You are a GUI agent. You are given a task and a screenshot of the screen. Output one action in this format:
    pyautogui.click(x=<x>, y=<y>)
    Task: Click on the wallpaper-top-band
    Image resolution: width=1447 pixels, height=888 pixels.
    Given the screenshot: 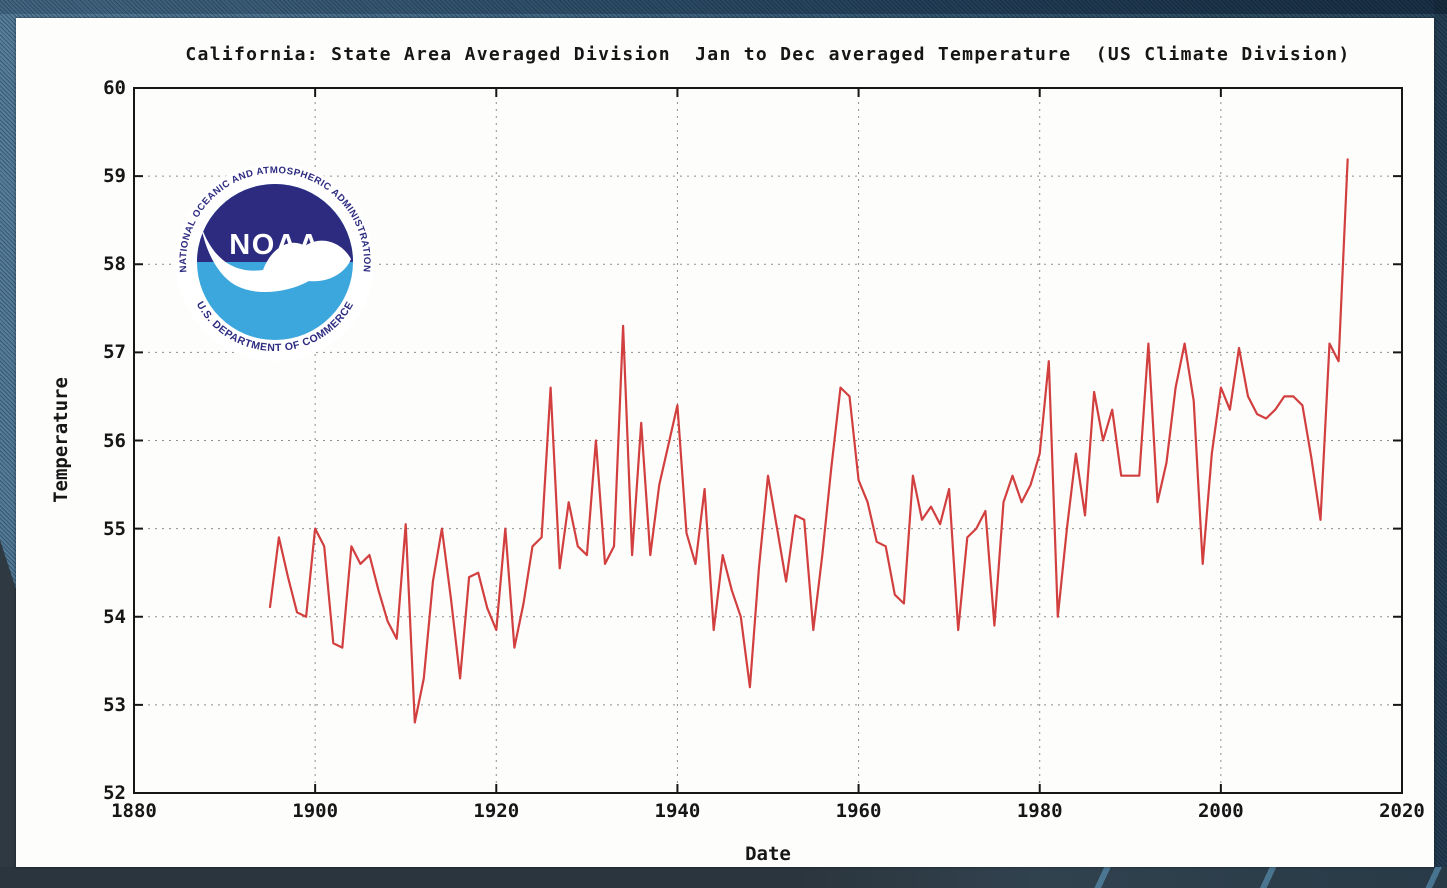 What is the action you would take?
    pyautogui.click(x=723, y=7)
    